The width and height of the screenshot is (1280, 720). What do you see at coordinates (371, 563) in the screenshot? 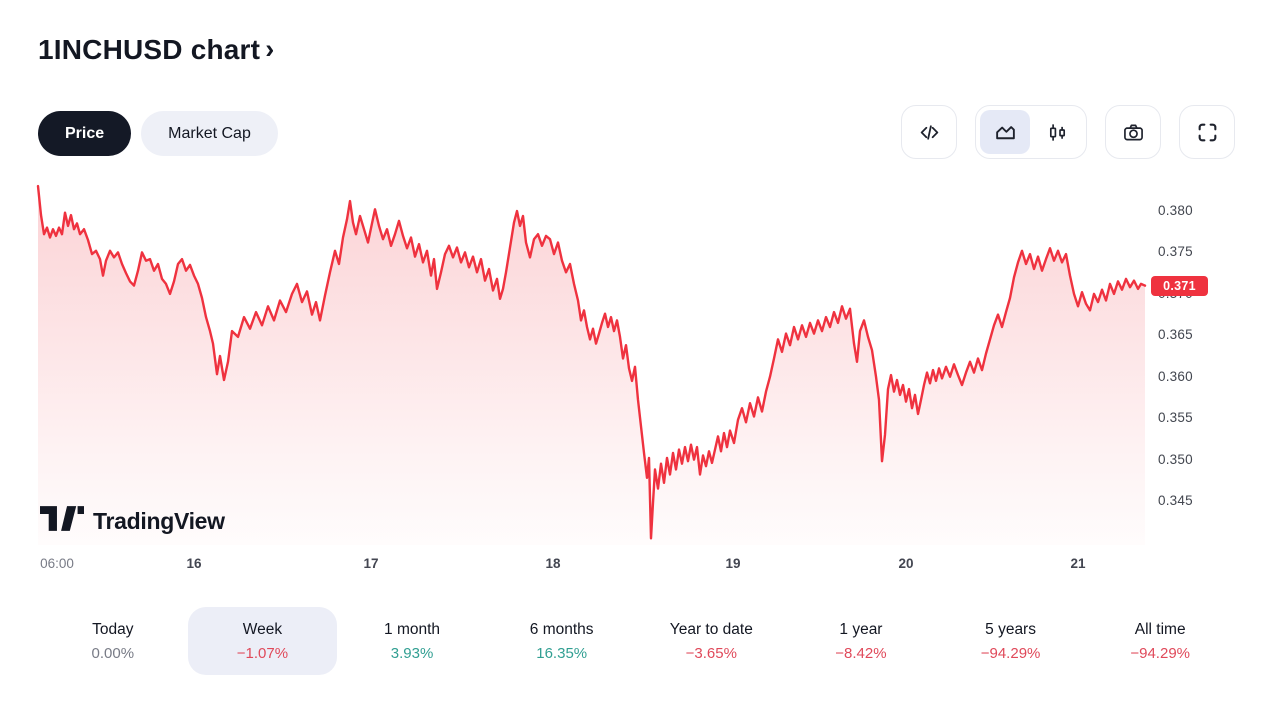
I see `x-tick: 17` at bounding box center [371, 563].